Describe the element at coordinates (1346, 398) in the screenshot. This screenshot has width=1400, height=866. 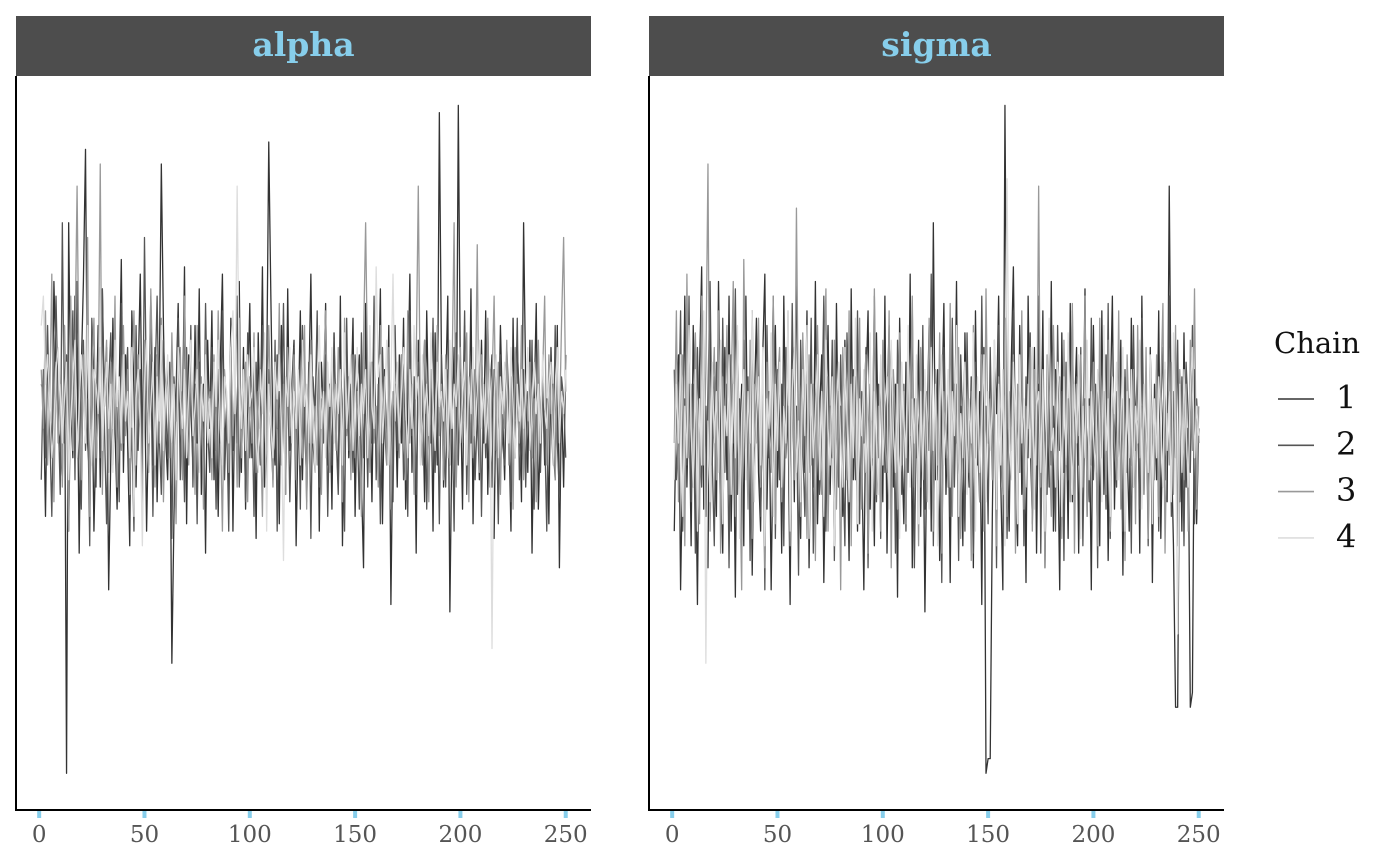
I see `legend-label: 1` at that location.